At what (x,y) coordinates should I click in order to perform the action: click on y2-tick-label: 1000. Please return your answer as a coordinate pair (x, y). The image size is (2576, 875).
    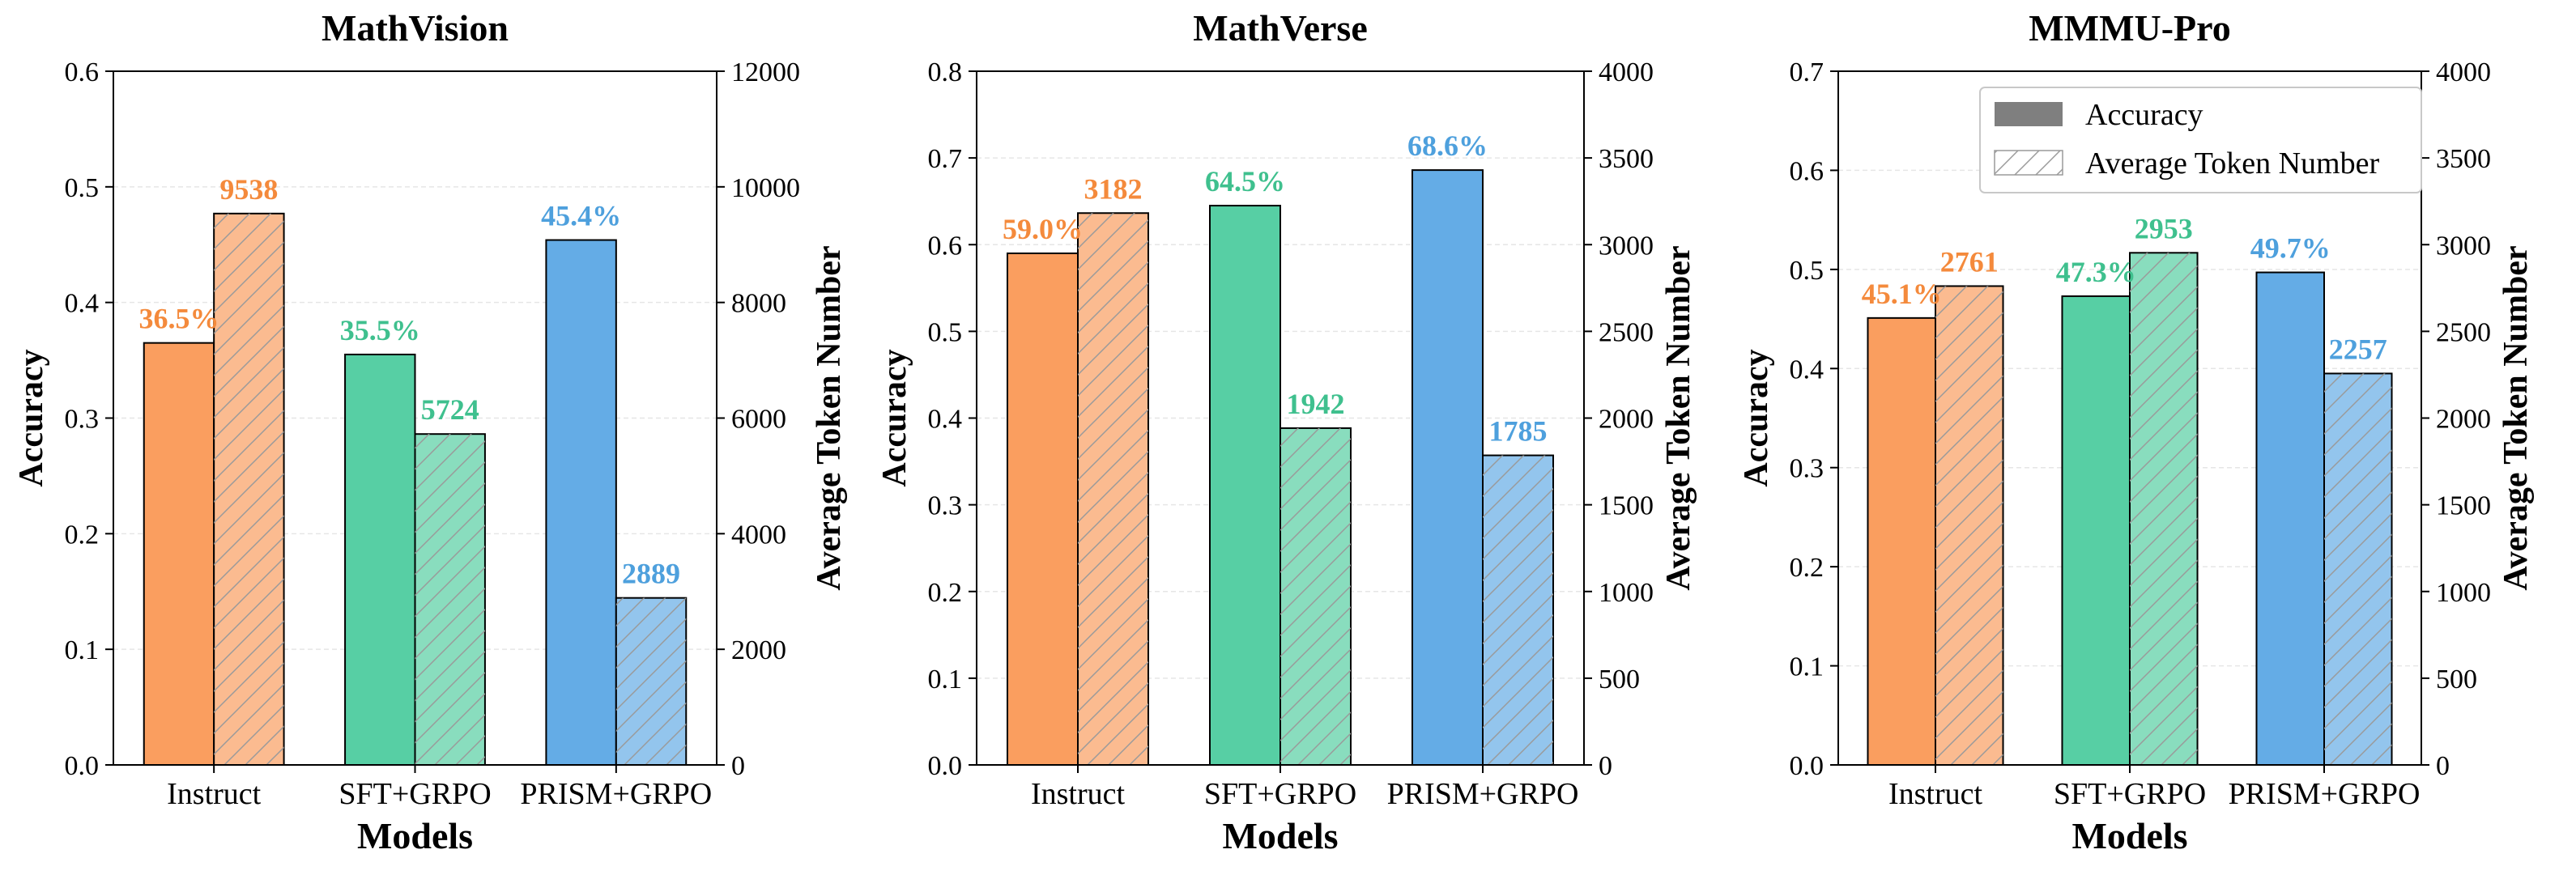
    Looking at the image, I should click on (2463, 593).